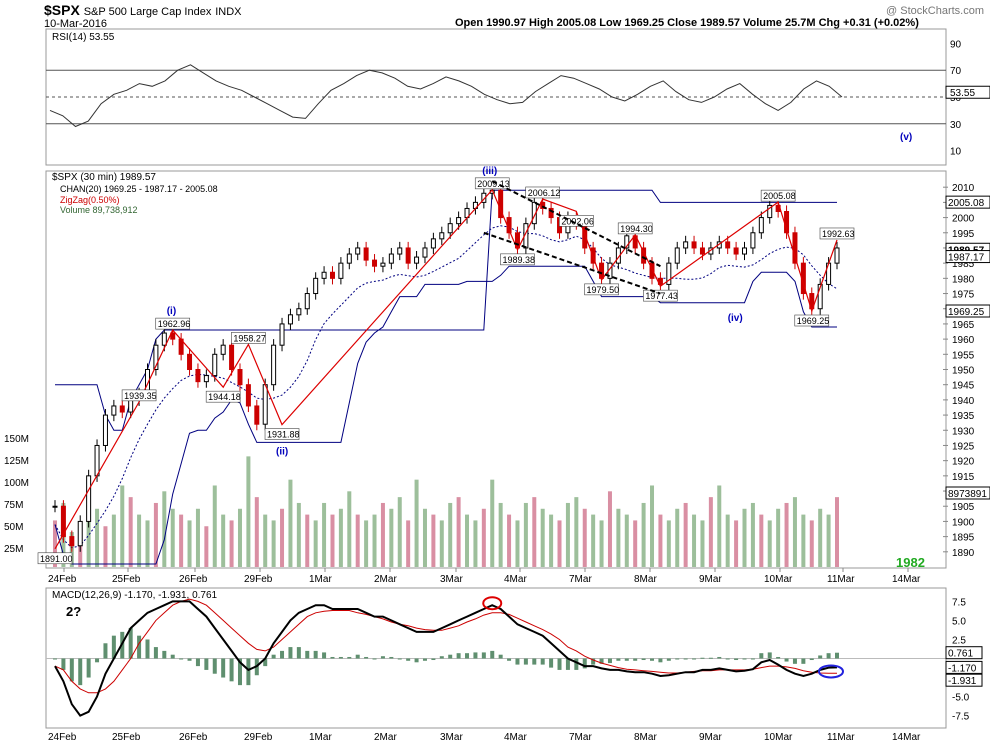 This screenshot has width=990, height=744. I want to click on symbol: $SPX, so click(62, 10).